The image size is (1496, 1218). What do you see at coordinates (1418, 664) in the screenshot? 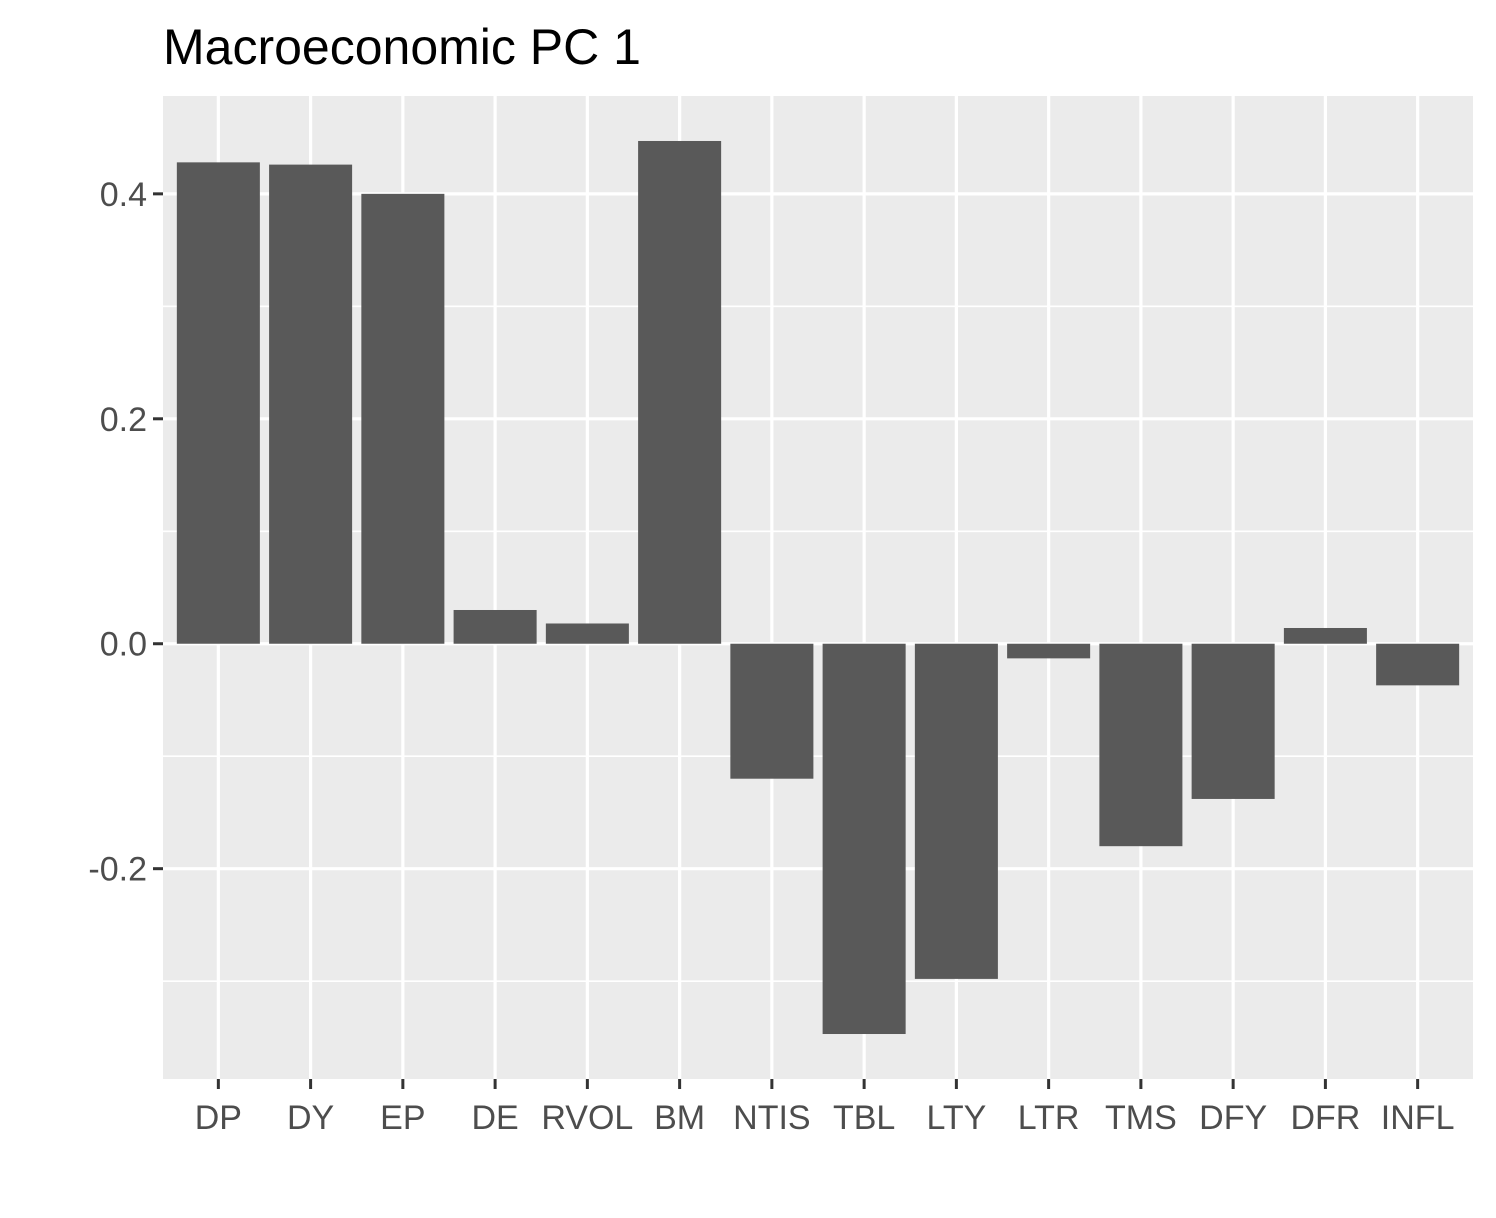
I see `bar-infl` at bounding box center [1418, 664].